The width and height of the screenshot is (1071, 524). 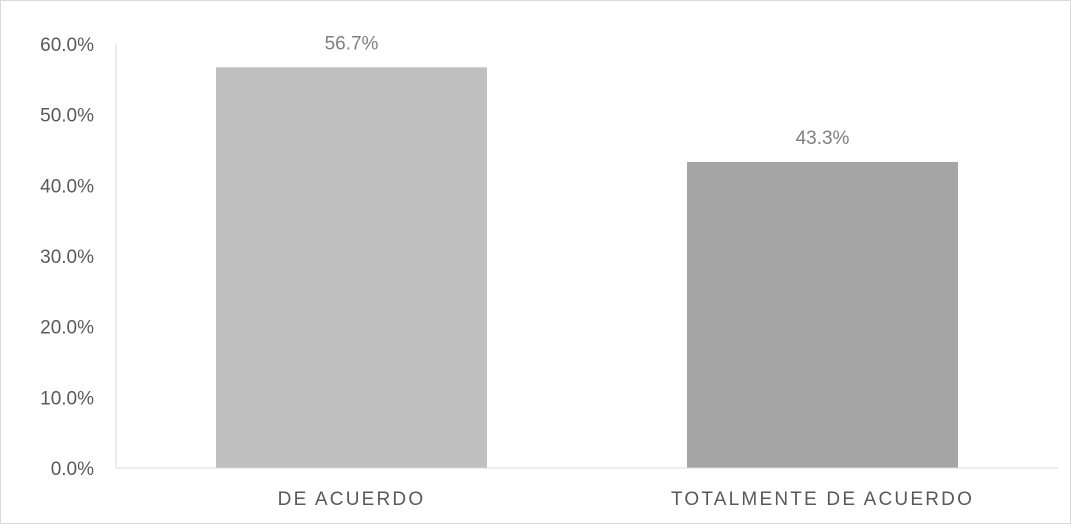 I want to click on data-label: 56.7%, so click(x=352, y=43).